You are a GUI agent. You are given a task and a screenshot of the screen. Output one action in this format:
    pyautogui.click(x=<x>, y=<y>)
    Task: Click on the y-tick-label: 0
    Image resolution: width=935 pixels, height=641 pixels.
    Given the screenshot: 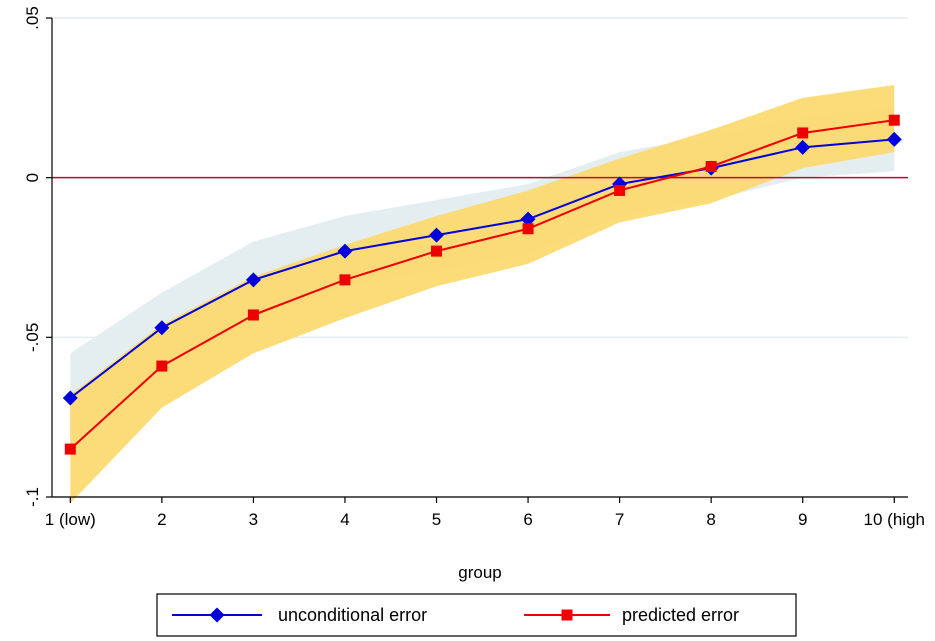 What is the action you would take?
    pyautogui.click(x=32, y=177)
    